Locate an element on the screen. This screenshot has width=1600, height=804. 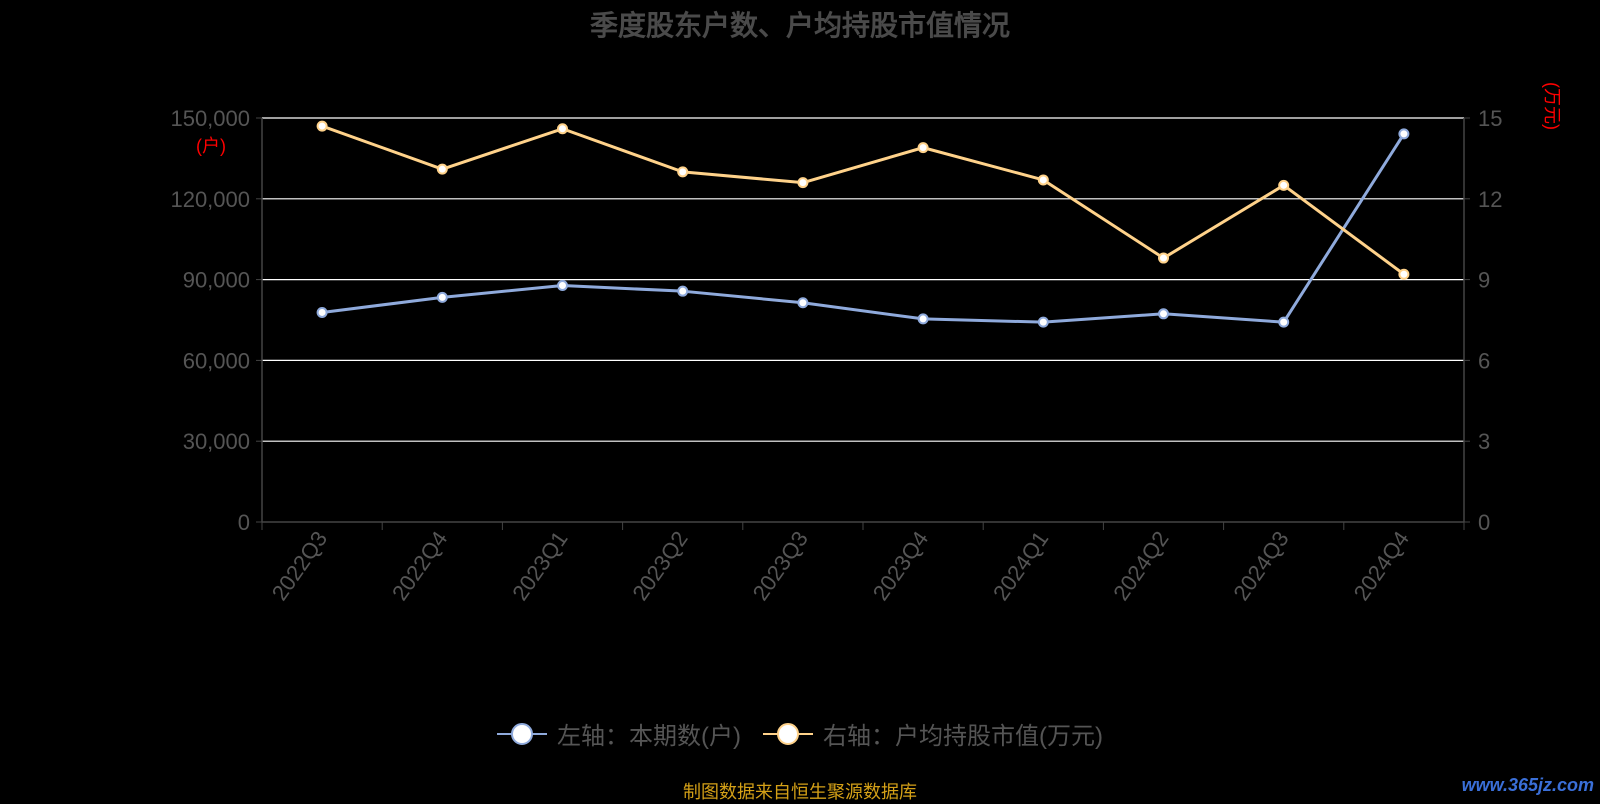
legend-swatch-avg-value is located at coordinates (788, 734).